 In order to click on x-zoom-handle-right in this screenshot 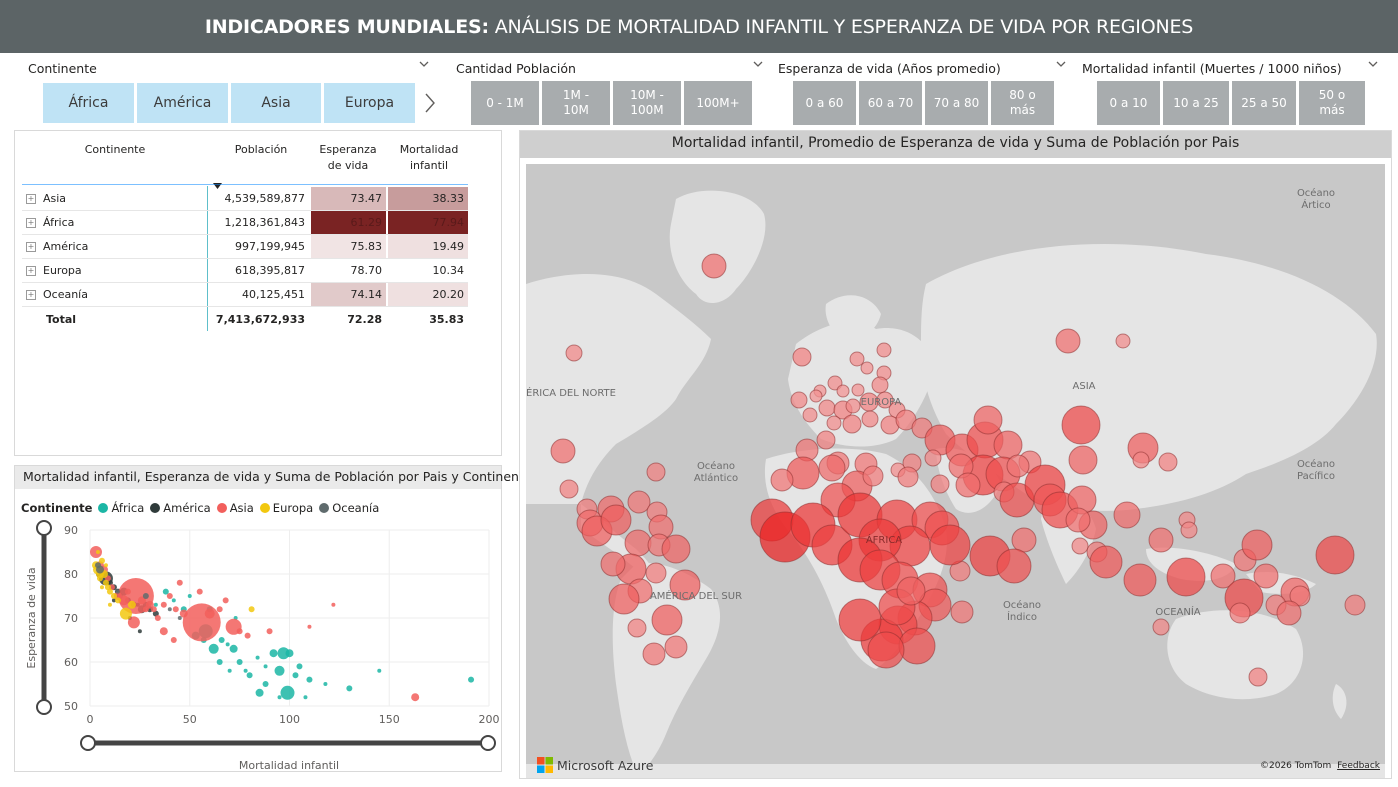, I will do `click(488, 743)`.